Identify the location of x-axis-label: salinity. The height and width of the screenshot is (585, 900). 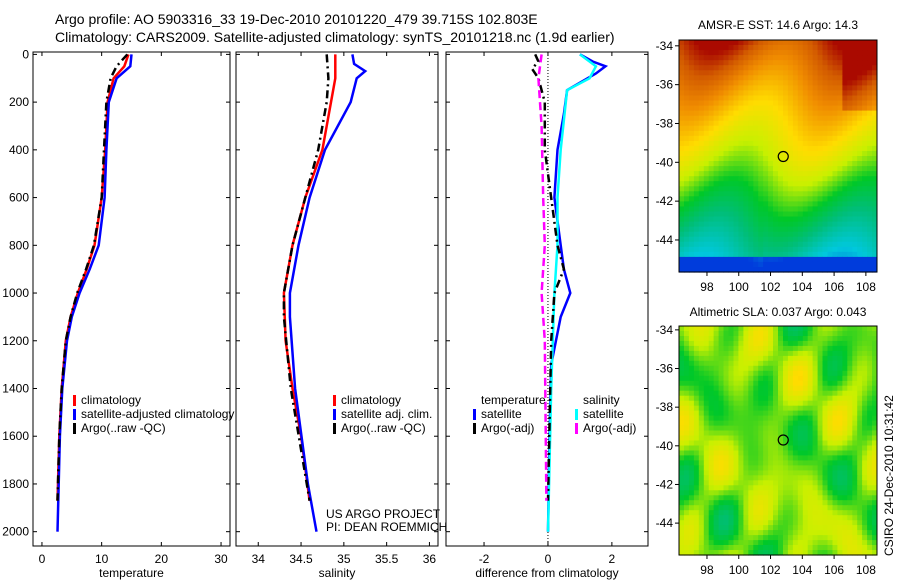
(337, 573).